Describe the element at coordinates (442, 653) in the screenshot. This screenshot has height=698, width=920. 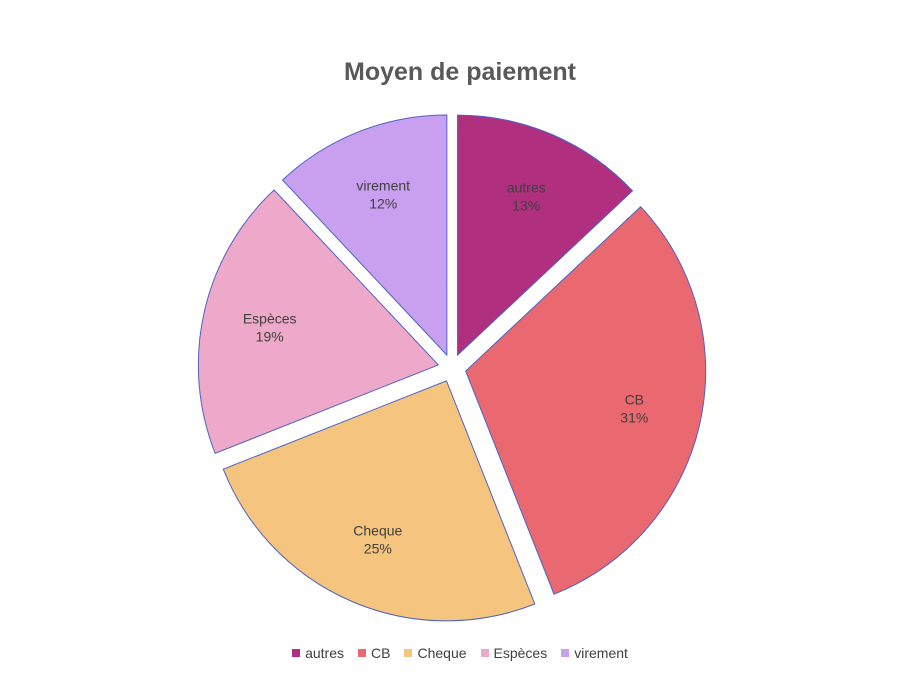
I see `legend-label-cheque: Cheque` at that location.